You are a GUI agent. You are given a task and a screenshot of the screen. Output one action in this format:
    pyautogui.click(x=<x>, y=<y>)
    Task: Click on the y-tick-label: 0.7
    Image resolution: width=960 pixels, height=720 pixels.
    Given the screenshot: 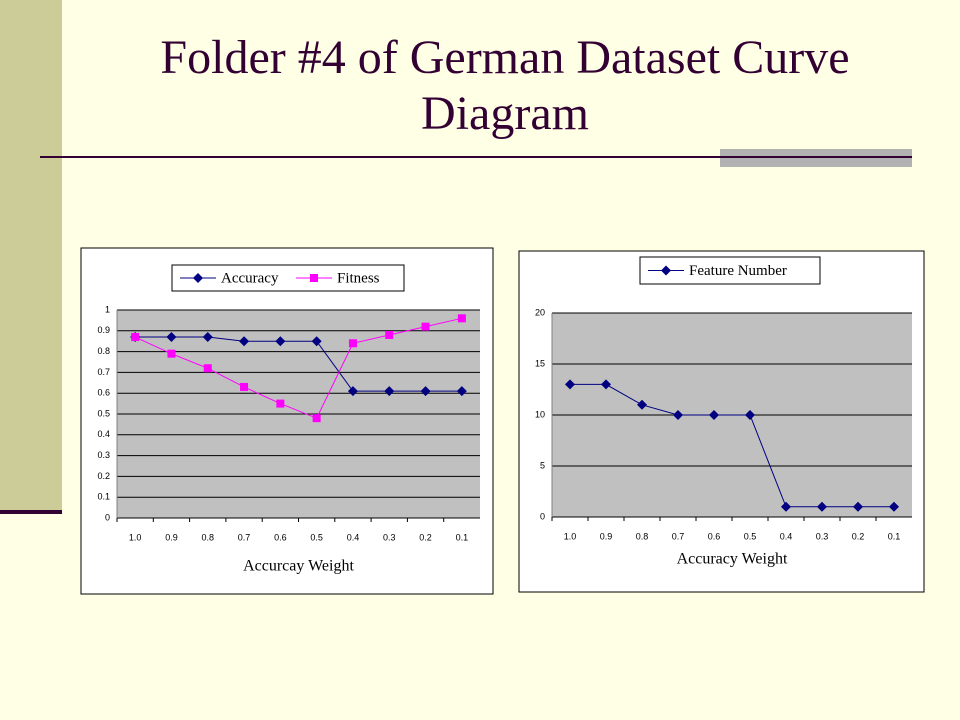 What is the action you would take?
    pyautogui.click(x=103, y=372)
    